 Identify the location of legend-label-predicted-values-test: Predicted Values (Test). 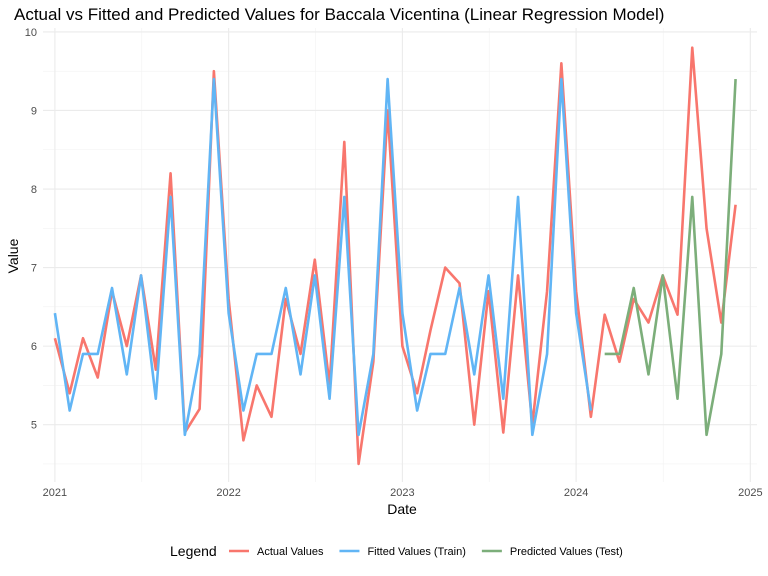
(566, 552).